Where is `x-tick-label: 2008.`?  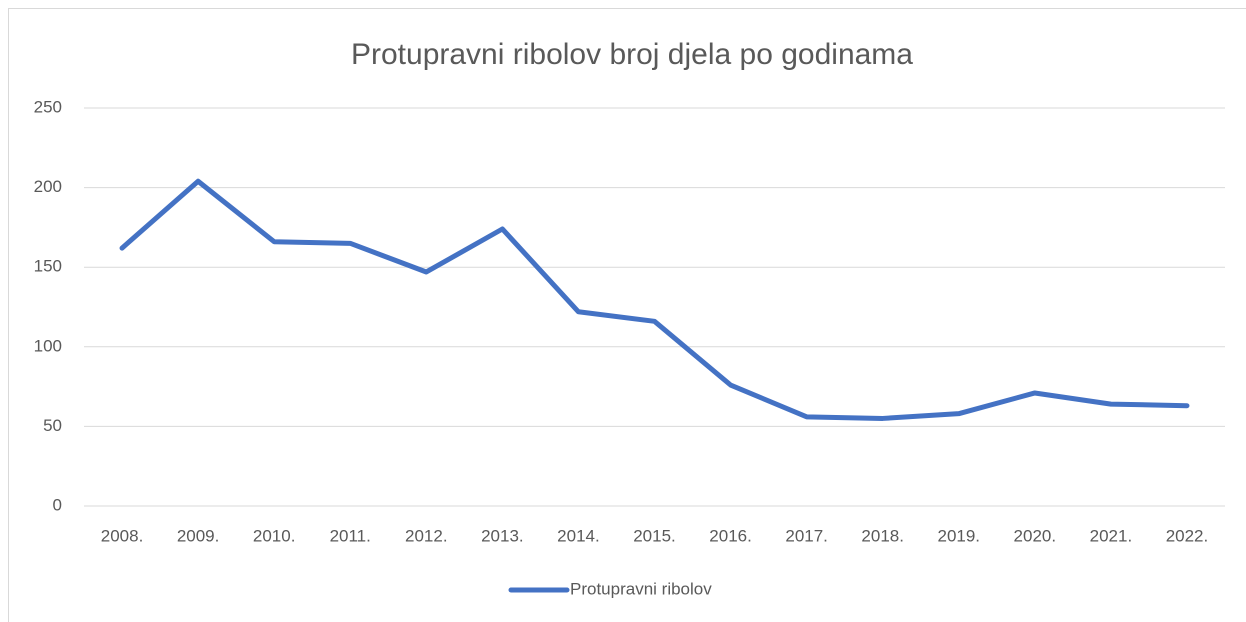 x-tick-label: 2008. is located at coordinates (122, 535).